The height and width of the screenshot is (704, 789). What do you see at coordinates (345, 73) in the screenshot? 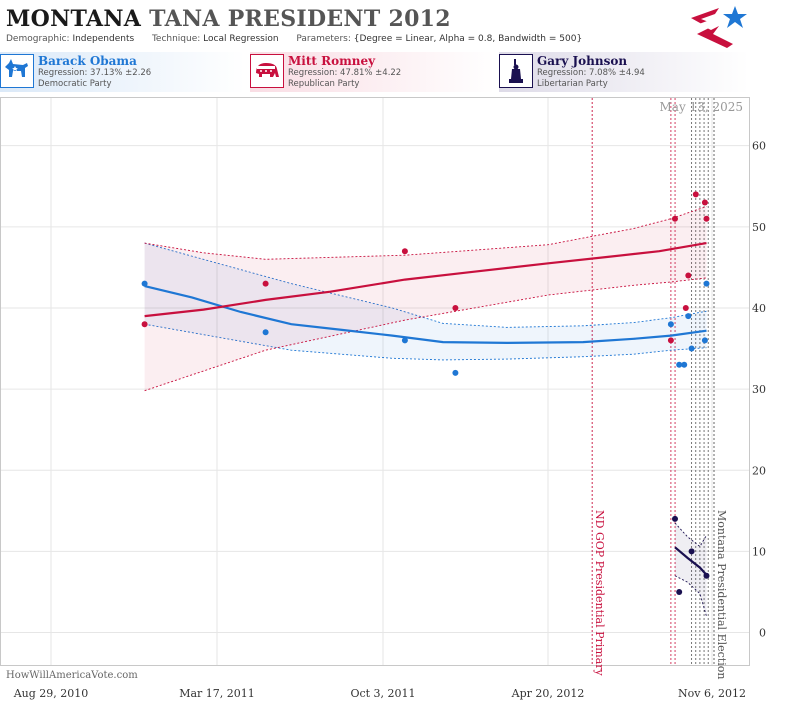
I see `candidate-regression: Regression: 47.81% ±4.22` at bounding box center [345, 73].